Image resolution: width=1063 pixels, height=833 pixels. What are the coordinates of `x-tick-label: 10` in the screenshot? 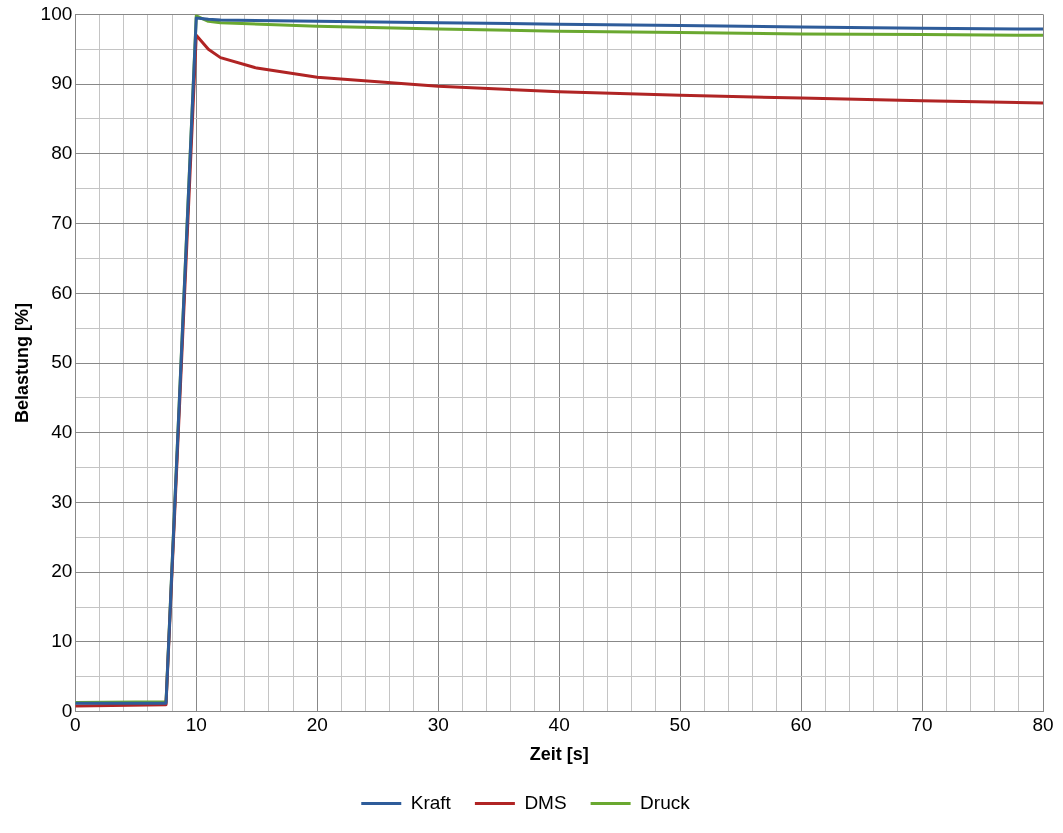 It's located at (196, 725).